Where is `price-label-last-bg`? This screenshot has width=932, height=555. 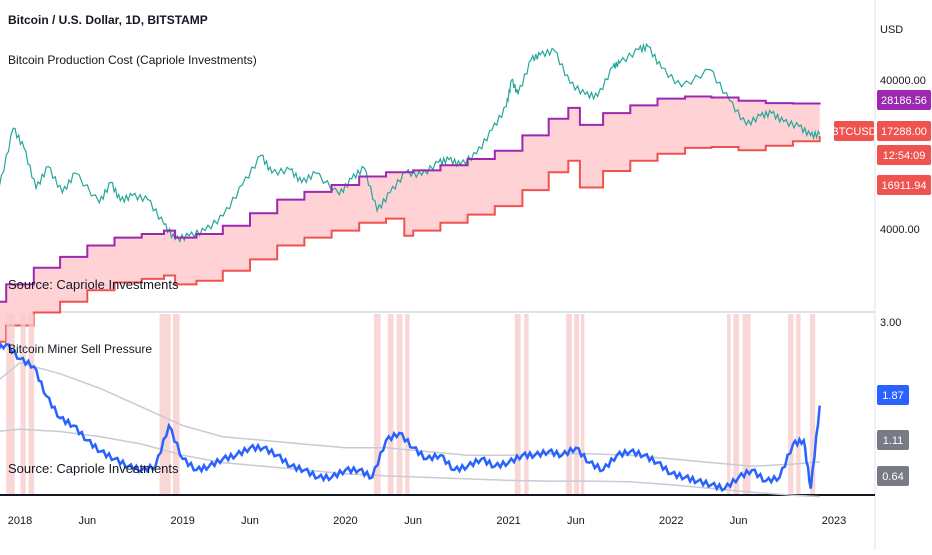 price-label-last-bg is located at coordinates (904, 131).